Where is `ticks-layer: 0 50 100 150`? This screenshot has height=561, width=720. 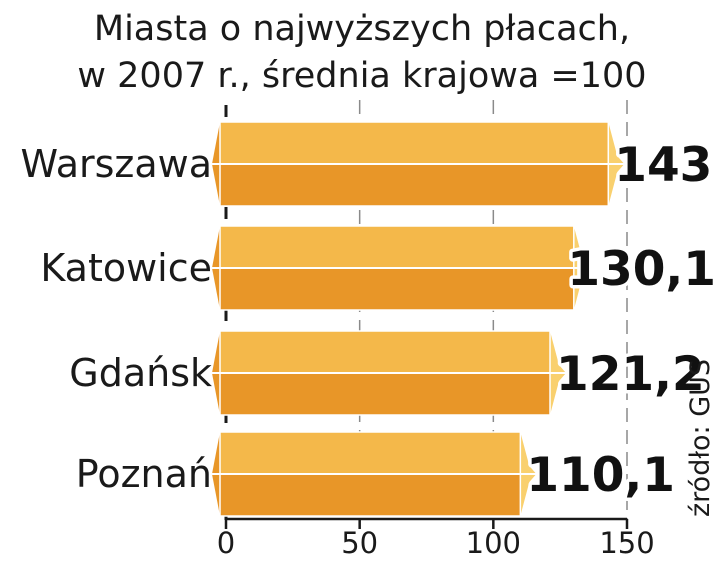 ticks-layer: 0 50 100 150 is located at coordinates (436, 539).